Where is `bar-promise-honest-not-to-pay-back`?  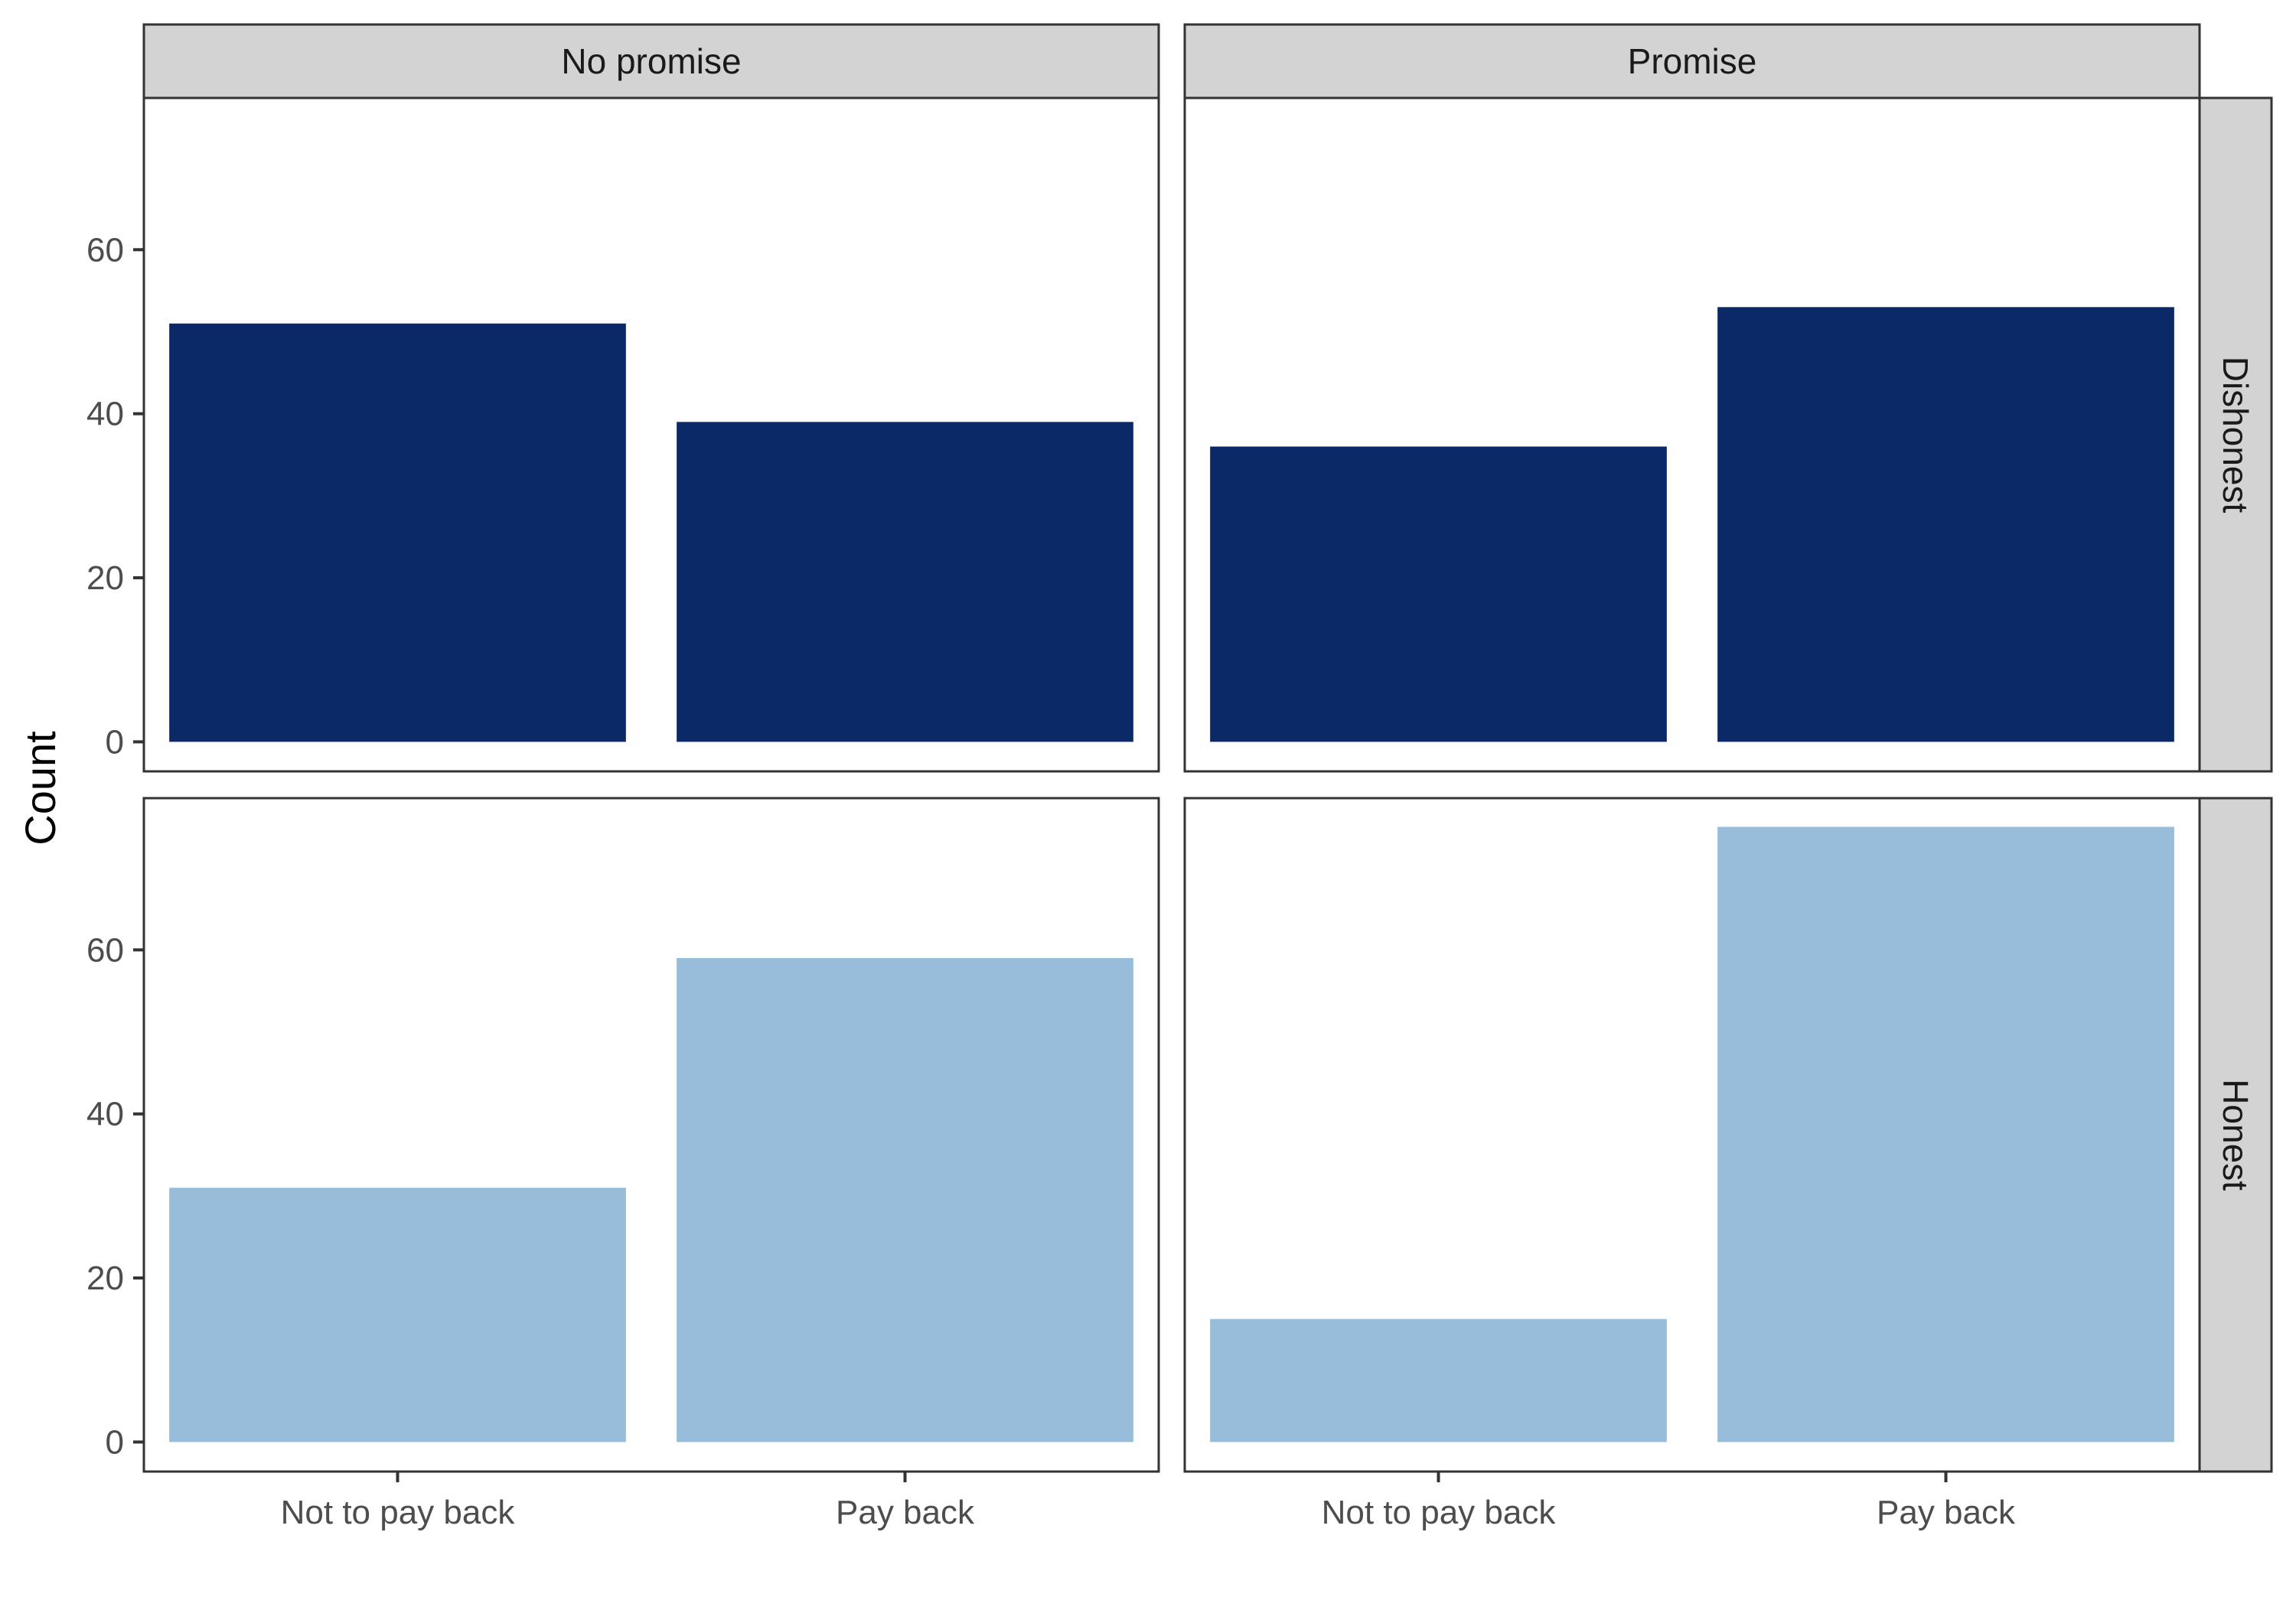
bar-promise-honest-not-to-pay-back is located at coordinates (1438, 1380).